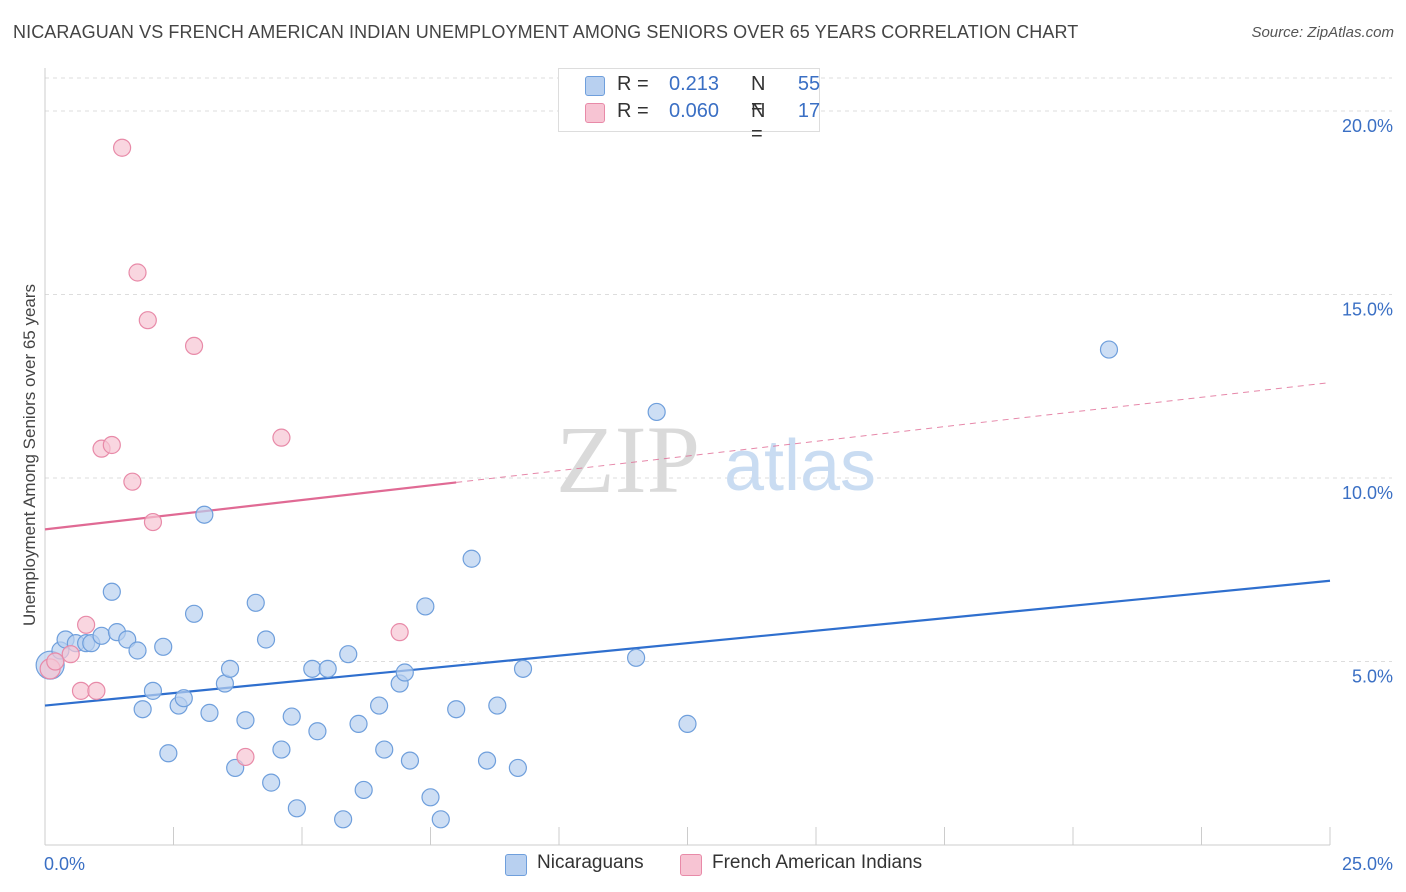 This screenshot has height=892, width=1406. I want to click on trend-line-french-american-indians, so click(250, 506).